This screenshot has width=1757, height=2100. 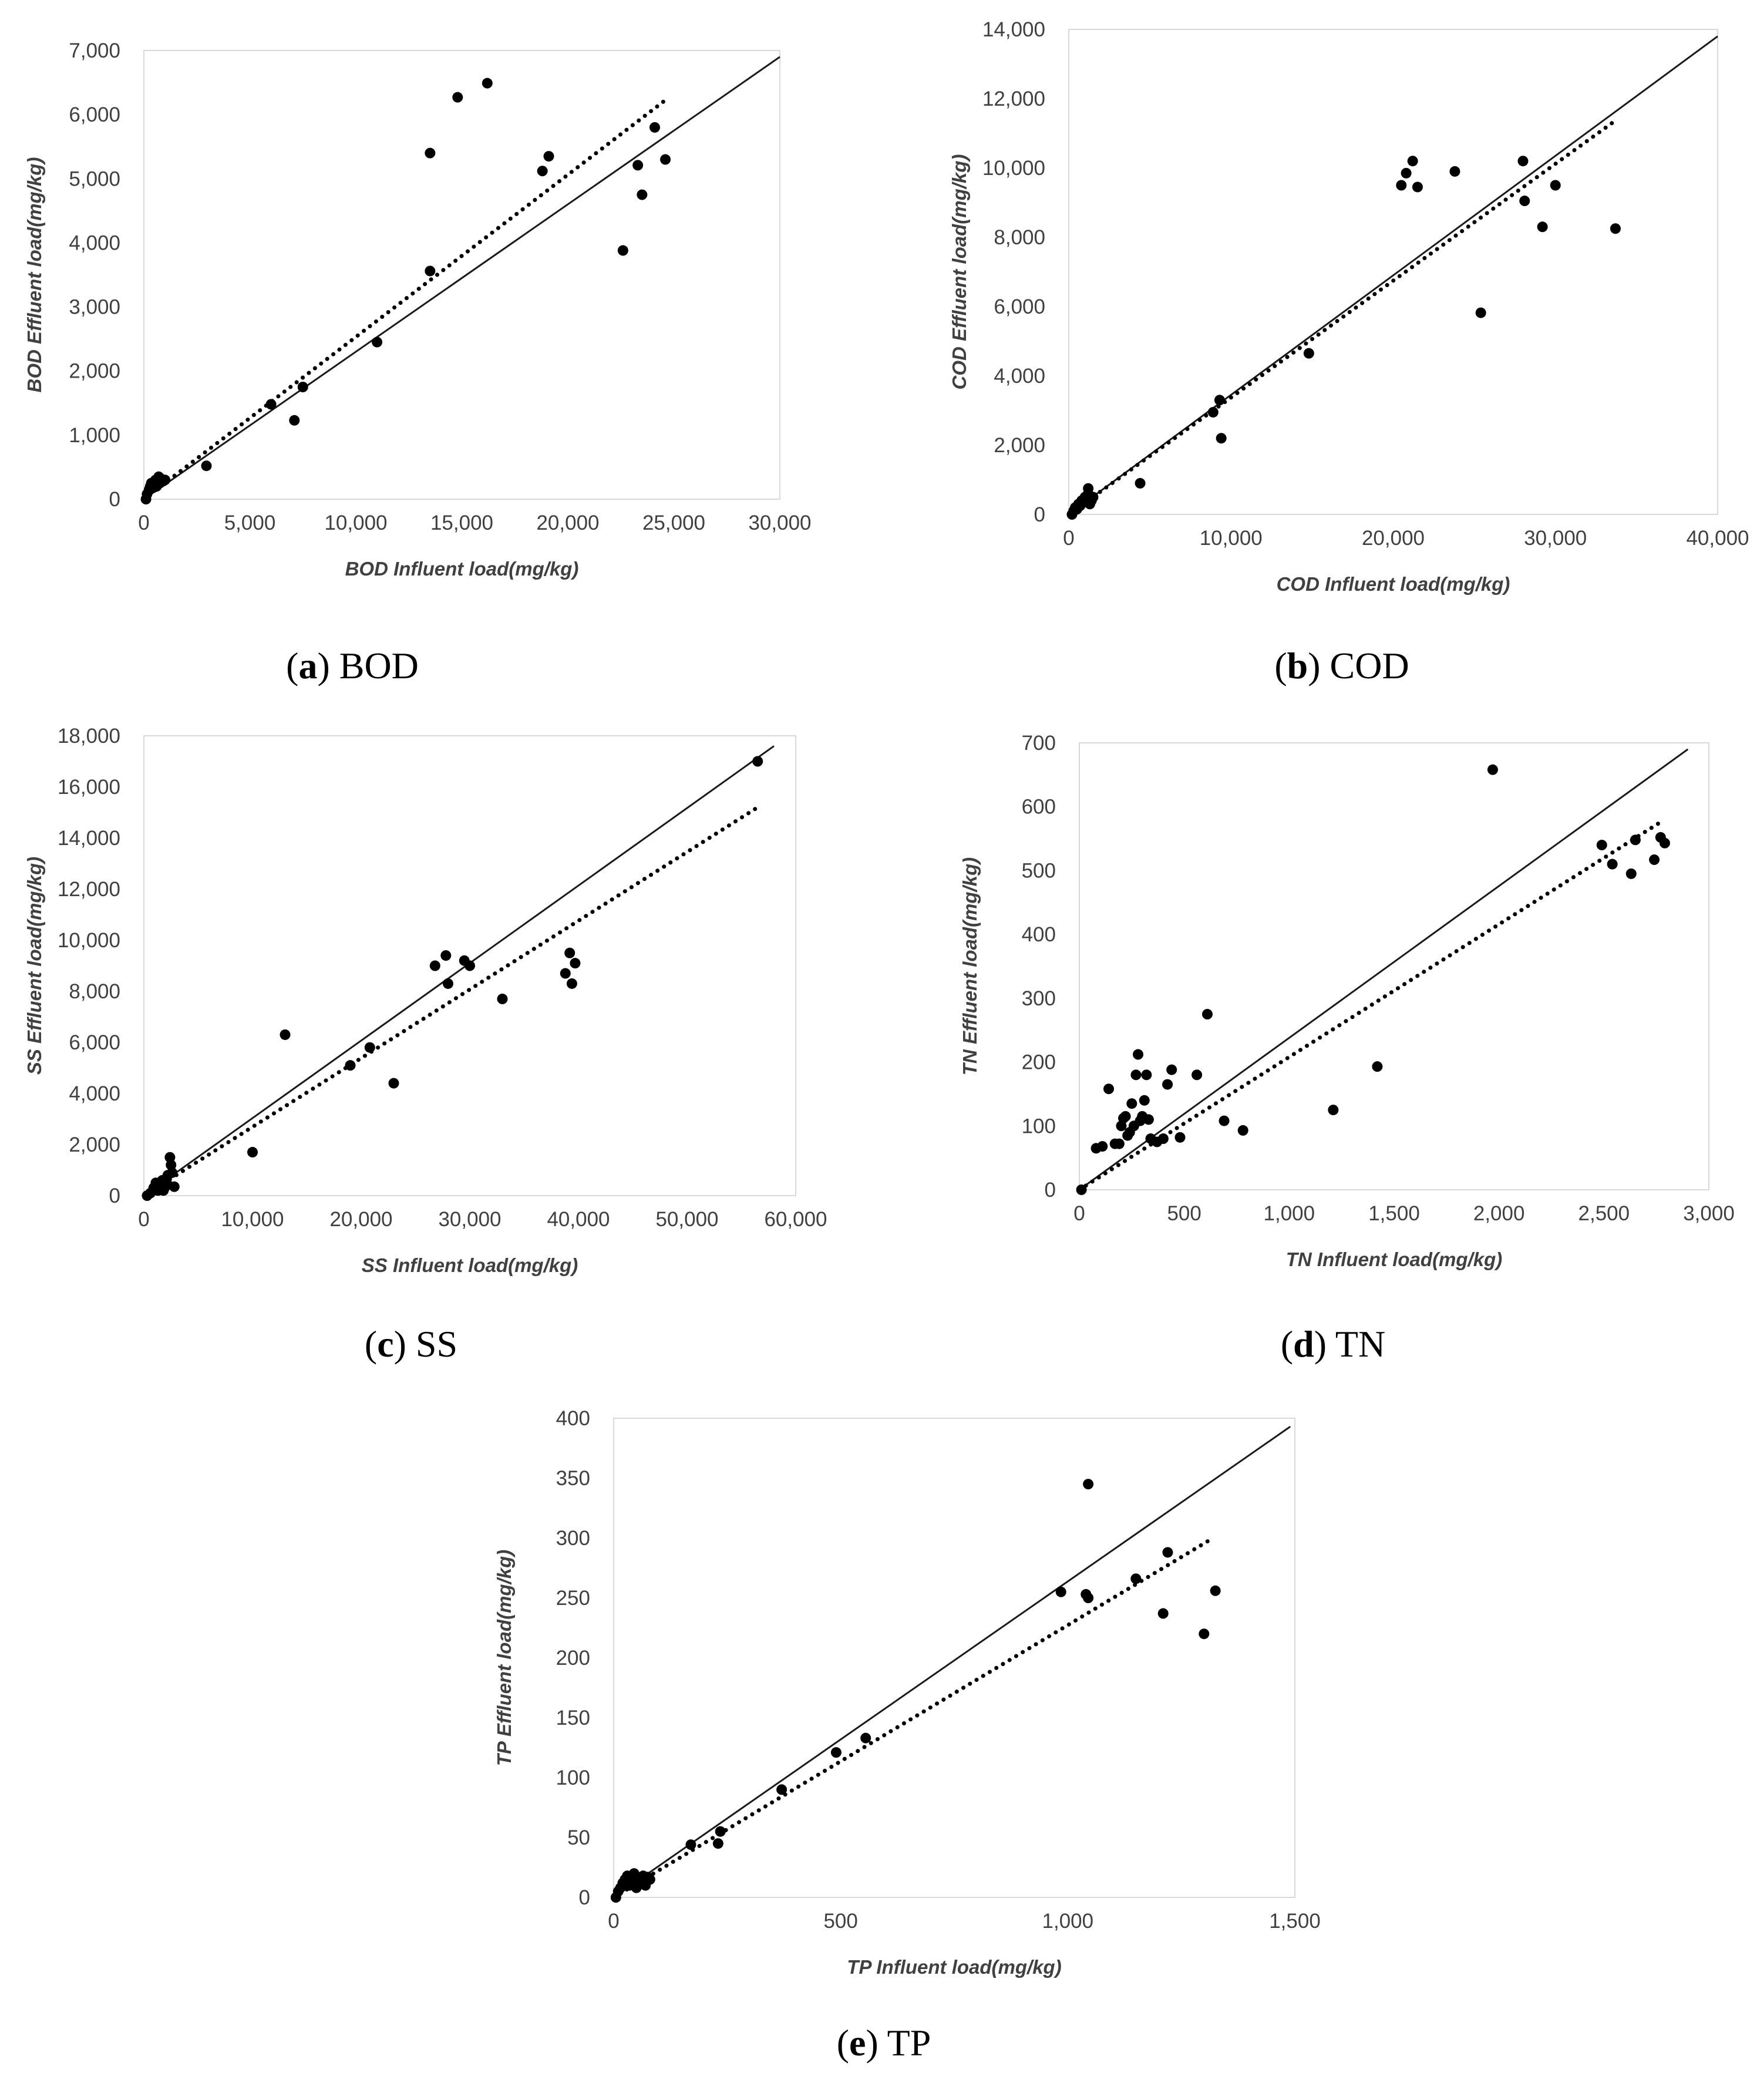 I want to click on ss-y-tick-label: 6,000, so click(x=95, y=1042).